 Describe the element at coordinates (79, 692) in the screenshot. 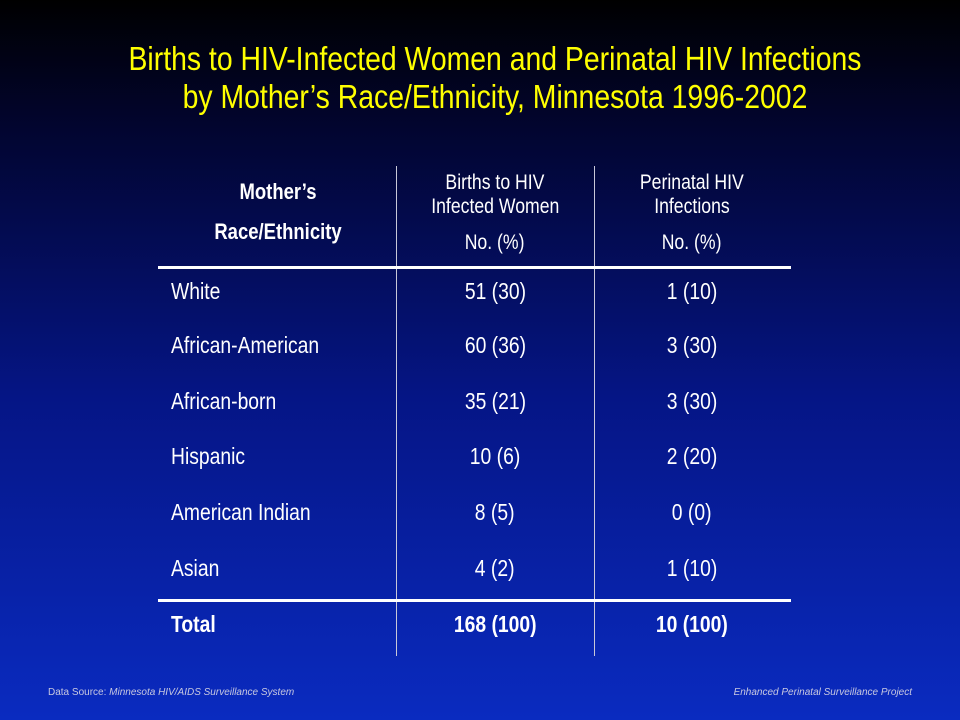

I see `data-source-label: Data Source:` at that location.